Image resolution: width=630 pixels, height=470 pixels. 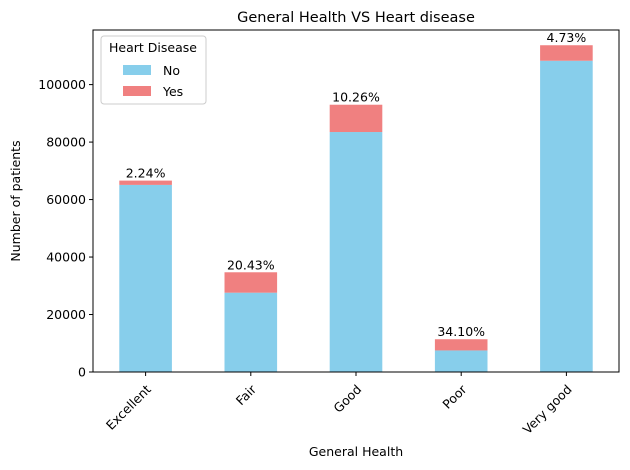 What do you see at coordinates (145, 278) in the screenshot?
I see `bar-no-excellent` at bounding box center [145, 278].